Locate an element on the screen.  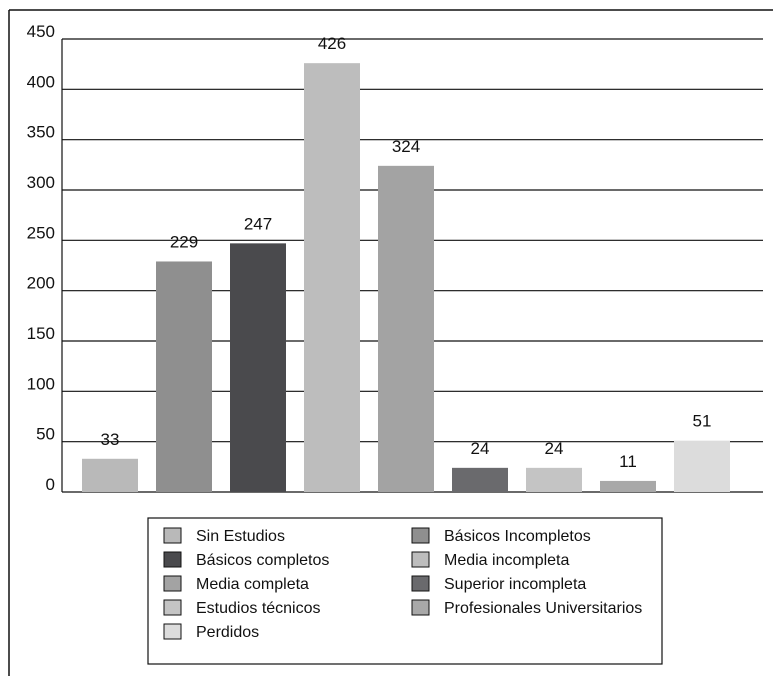
y-tick-label: 50 is located at coordinates (45, 434).